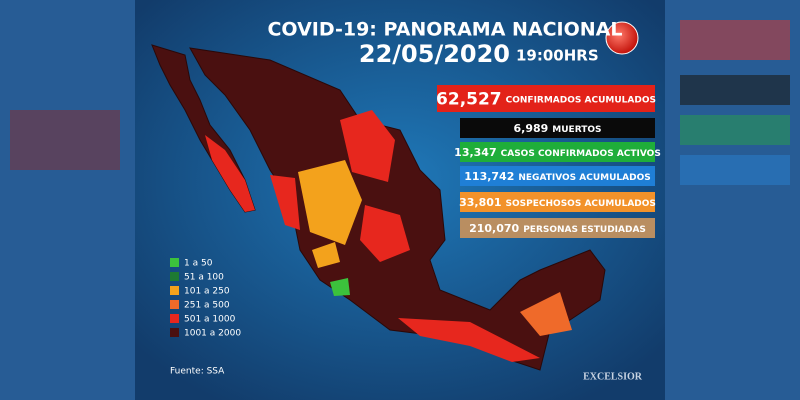 This screenshot has width=800, height=400. I want to click on title: COVID-19: PANORAMA NACIONAL, so click(444, 30).